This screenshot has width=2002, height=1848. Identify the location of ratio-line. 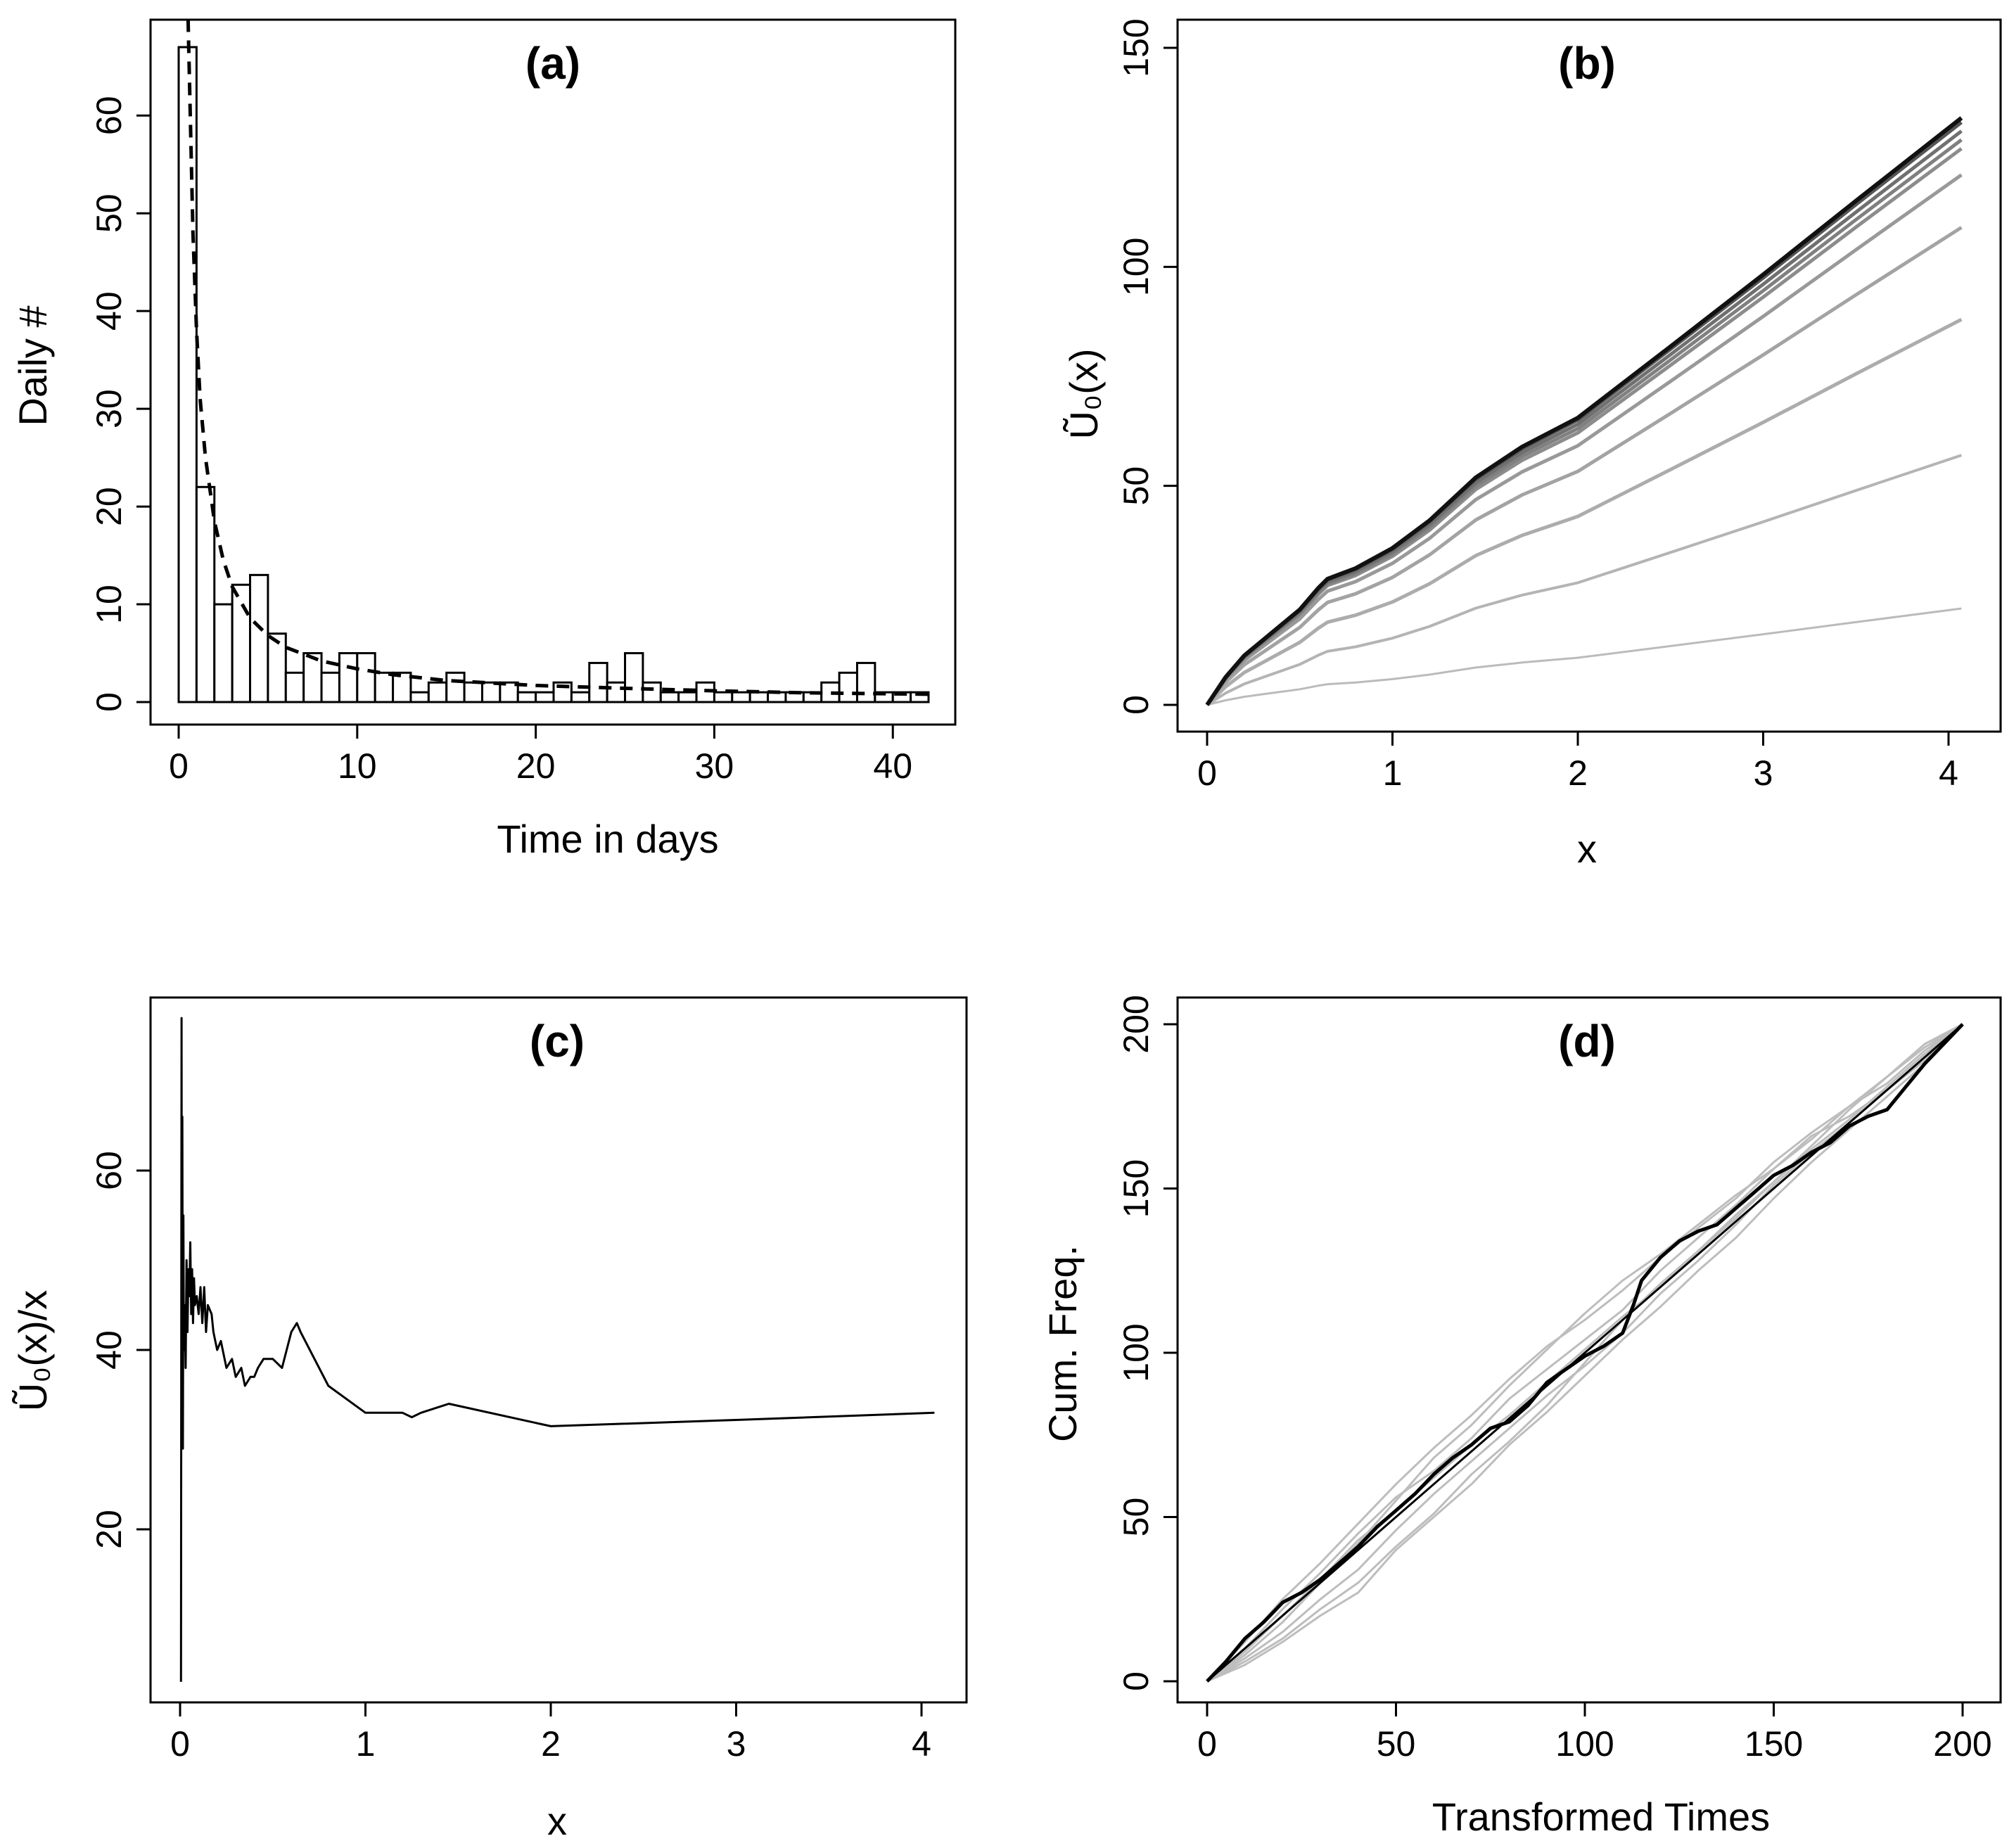
(557, 1349).